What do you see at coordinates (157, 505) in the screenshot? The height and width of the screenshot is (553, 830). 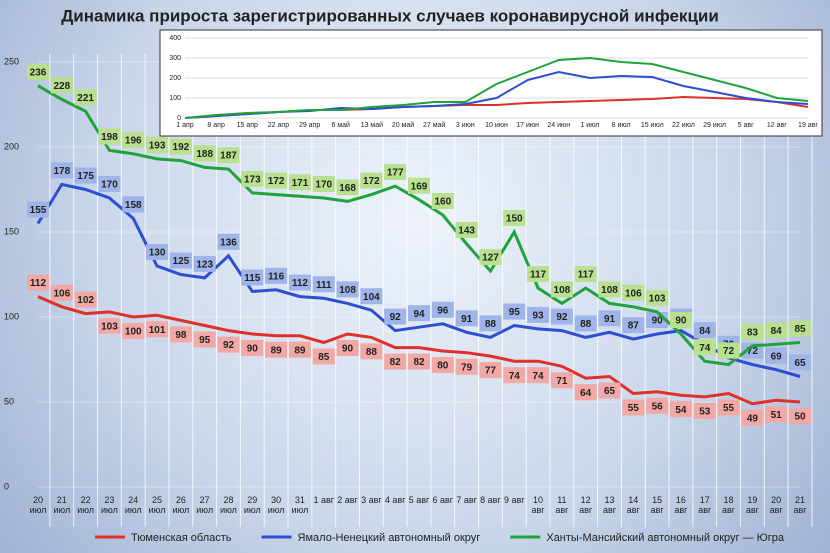 I see `x-tick-label: 25 июл` at bounding box center [157, 505].